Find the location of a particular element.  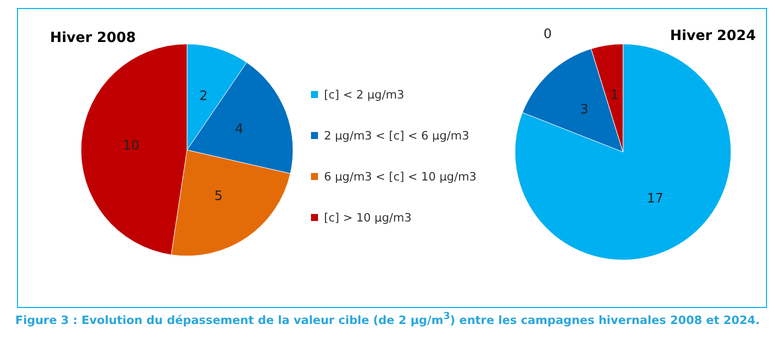

data-label: 5 is located at coordinates (218, 196).